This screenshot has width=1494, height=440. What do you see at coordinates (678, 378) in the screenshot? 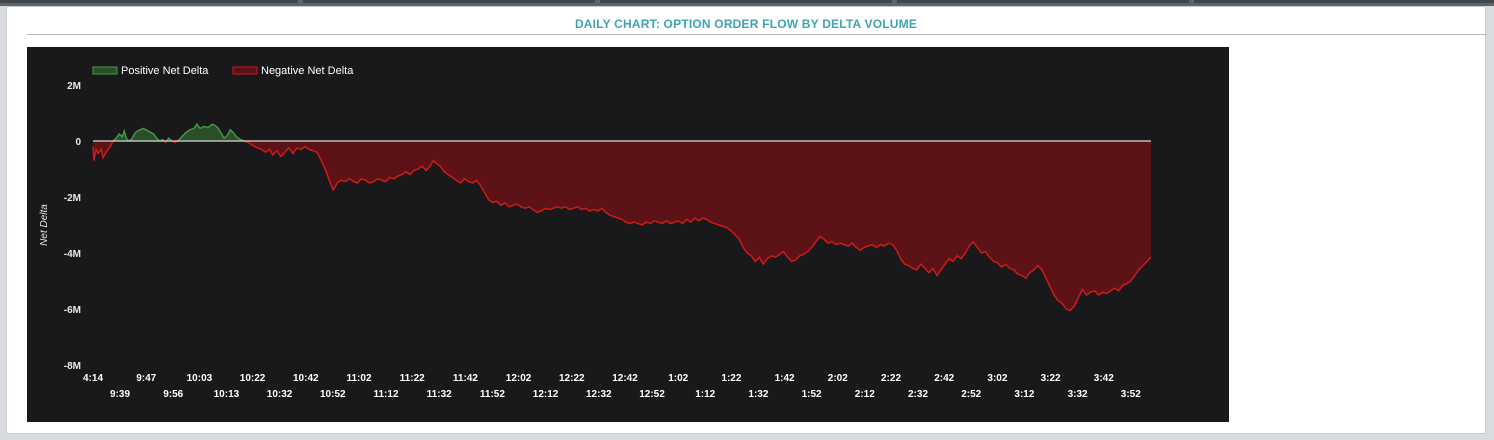
I see `x-tick-label: 1:02` at bounding box center [678, 378].